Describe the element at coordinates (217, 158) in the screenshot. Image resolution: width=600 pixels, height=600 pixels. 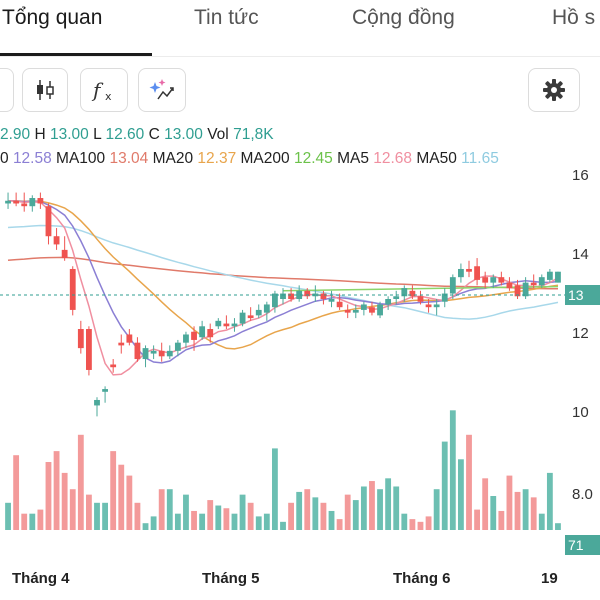
I see `ma20-value: 12.37` at that location.